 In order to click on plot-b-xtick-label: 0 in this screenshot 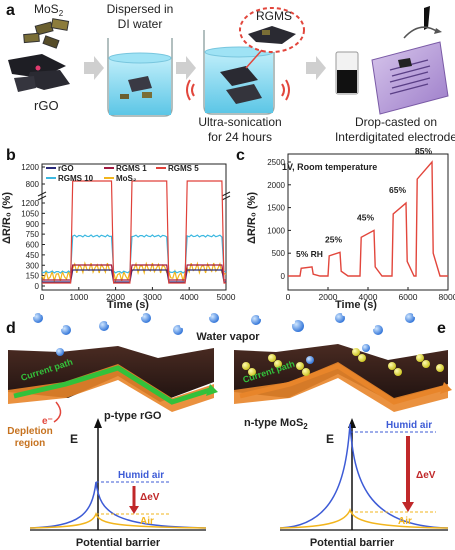, I will do `click(42, 297)`.